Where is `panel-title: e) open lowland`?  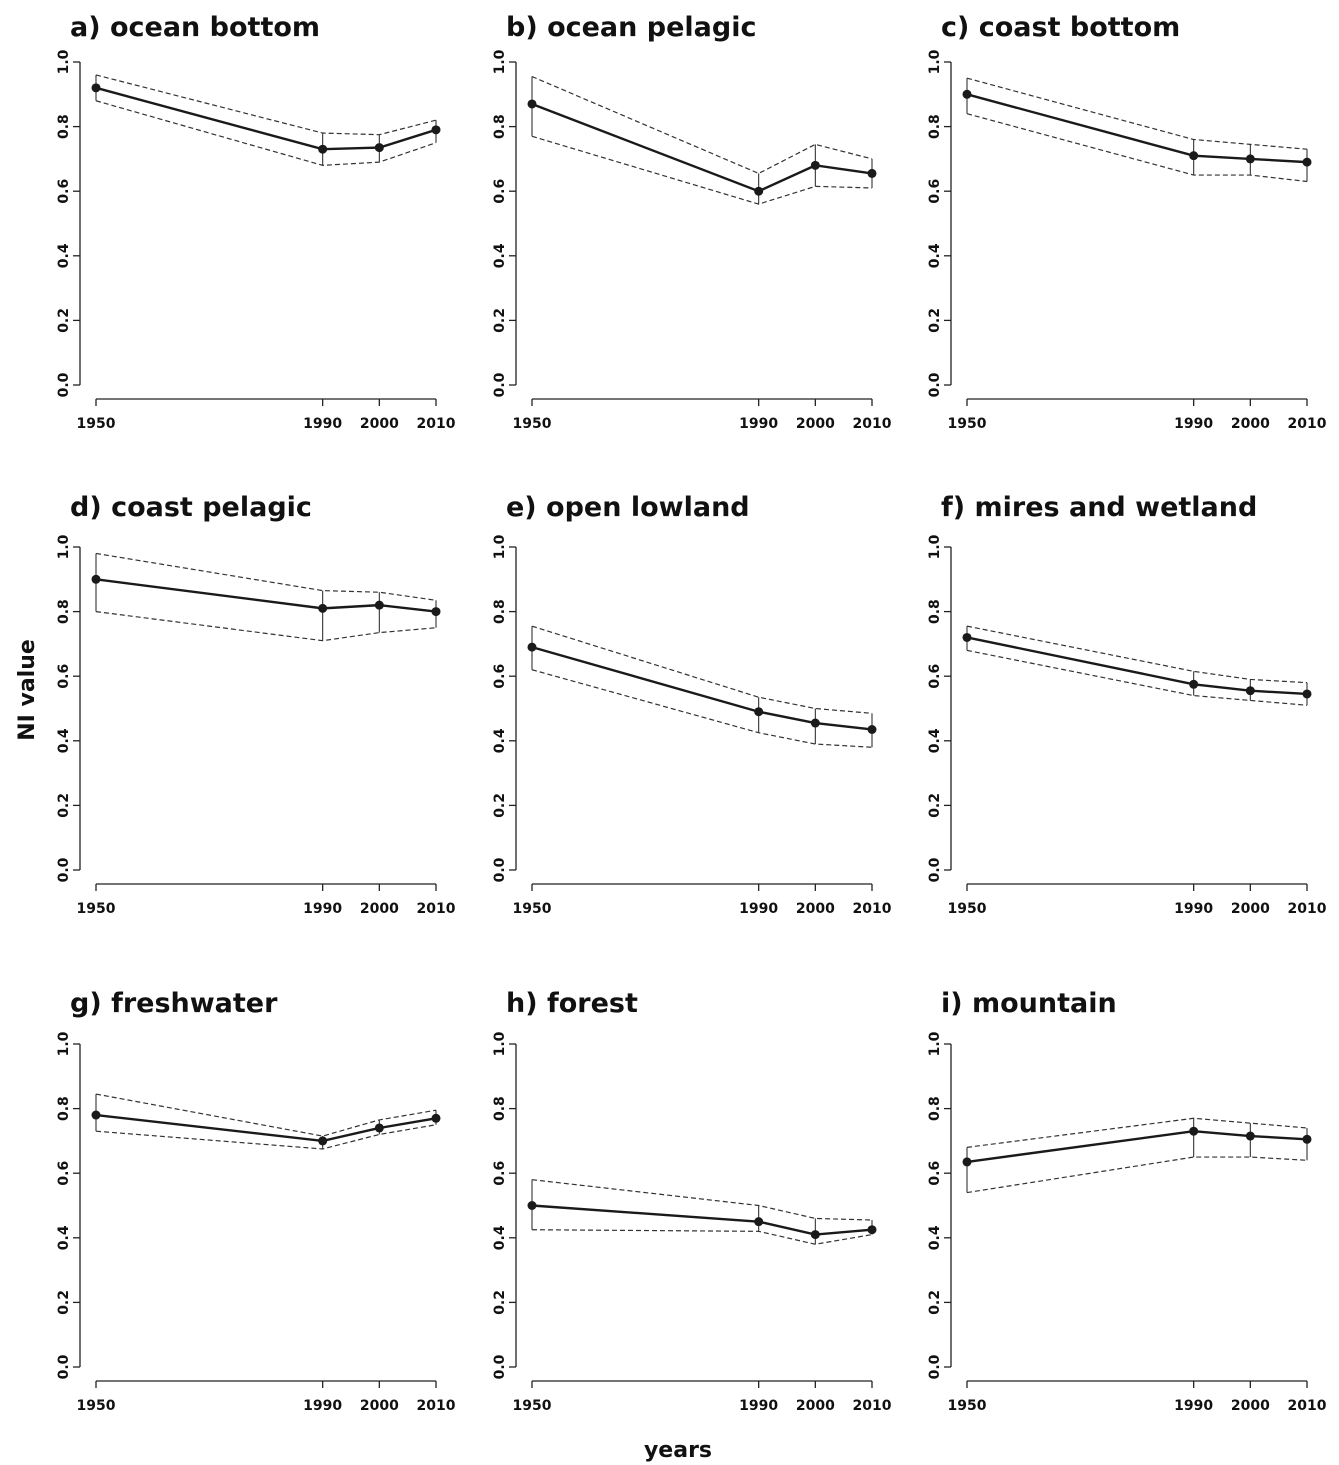 panel-title: e) open lowland is located at coordinates (628, 507).